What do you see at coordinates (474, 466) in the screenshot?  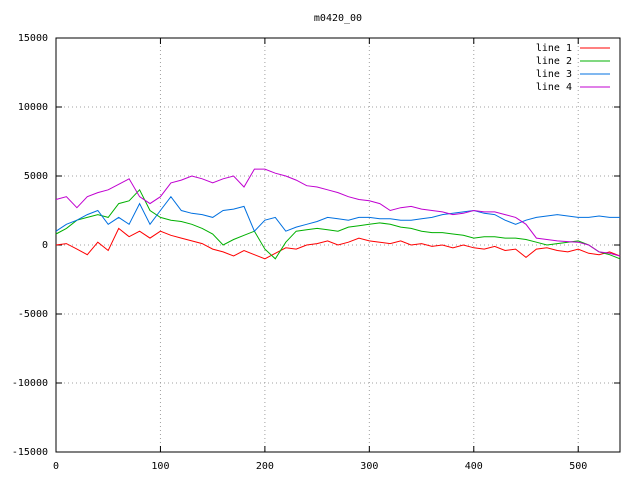 I see `x-tick-label: 400` at bounding box center [474, 466].